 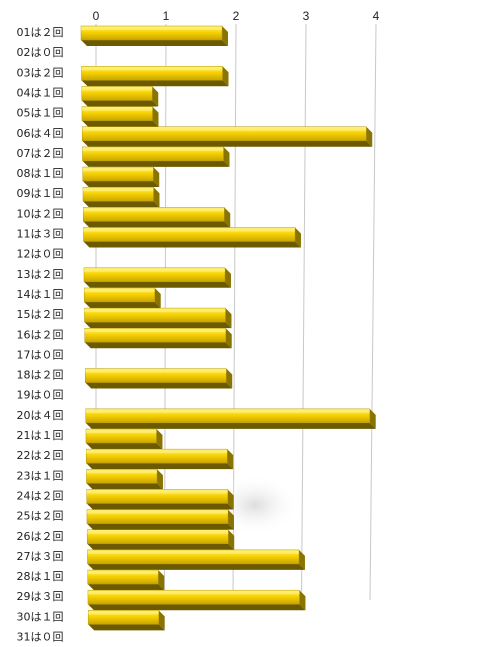 What do you see at coordinates (166, 16) in the screenshot?
I see `x-tick-label: 1` at bounding box center [166, 16].